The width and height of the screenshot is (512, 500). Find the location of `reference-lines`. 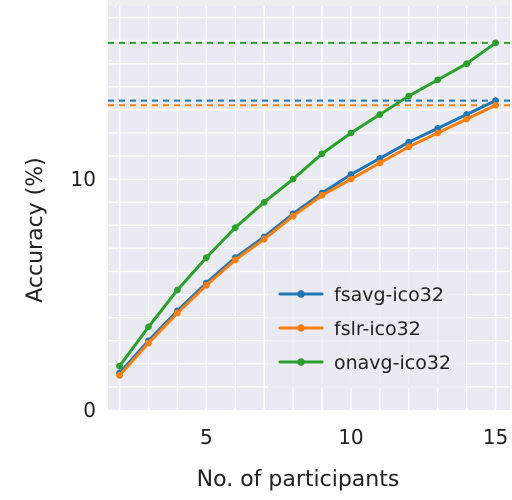

reference-lines is located at coordinates (309, 74).